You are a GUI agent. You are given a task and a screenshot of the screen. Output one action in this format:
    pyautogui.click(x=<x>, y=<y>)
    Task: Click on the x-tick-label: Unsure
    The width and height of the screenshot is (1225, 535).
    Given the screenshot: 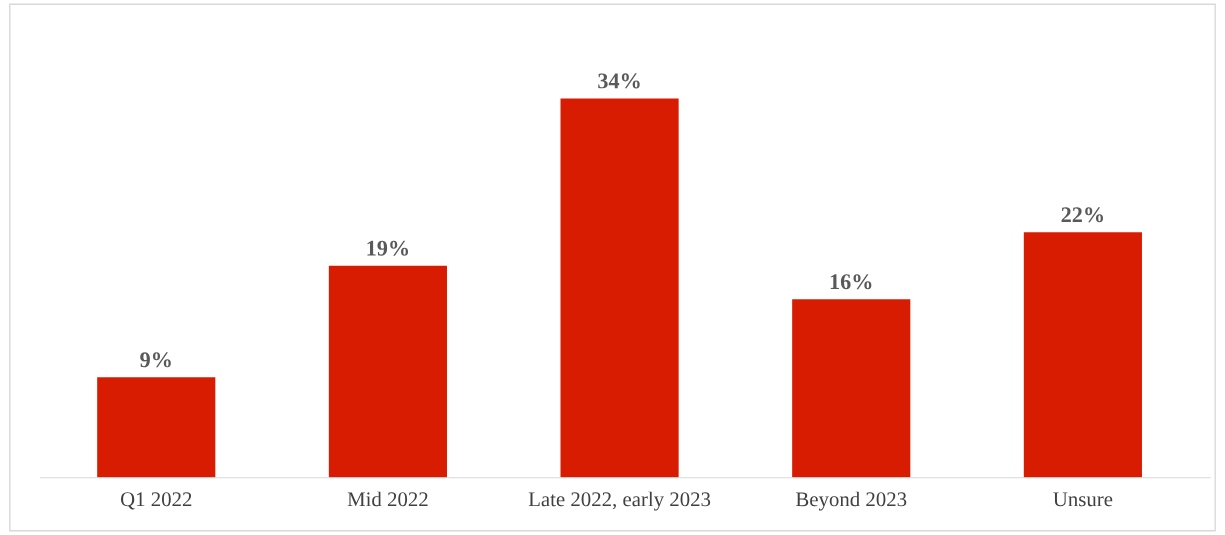 What is the action you would take?
    pyautogui.click(x=1083, y=499)
    